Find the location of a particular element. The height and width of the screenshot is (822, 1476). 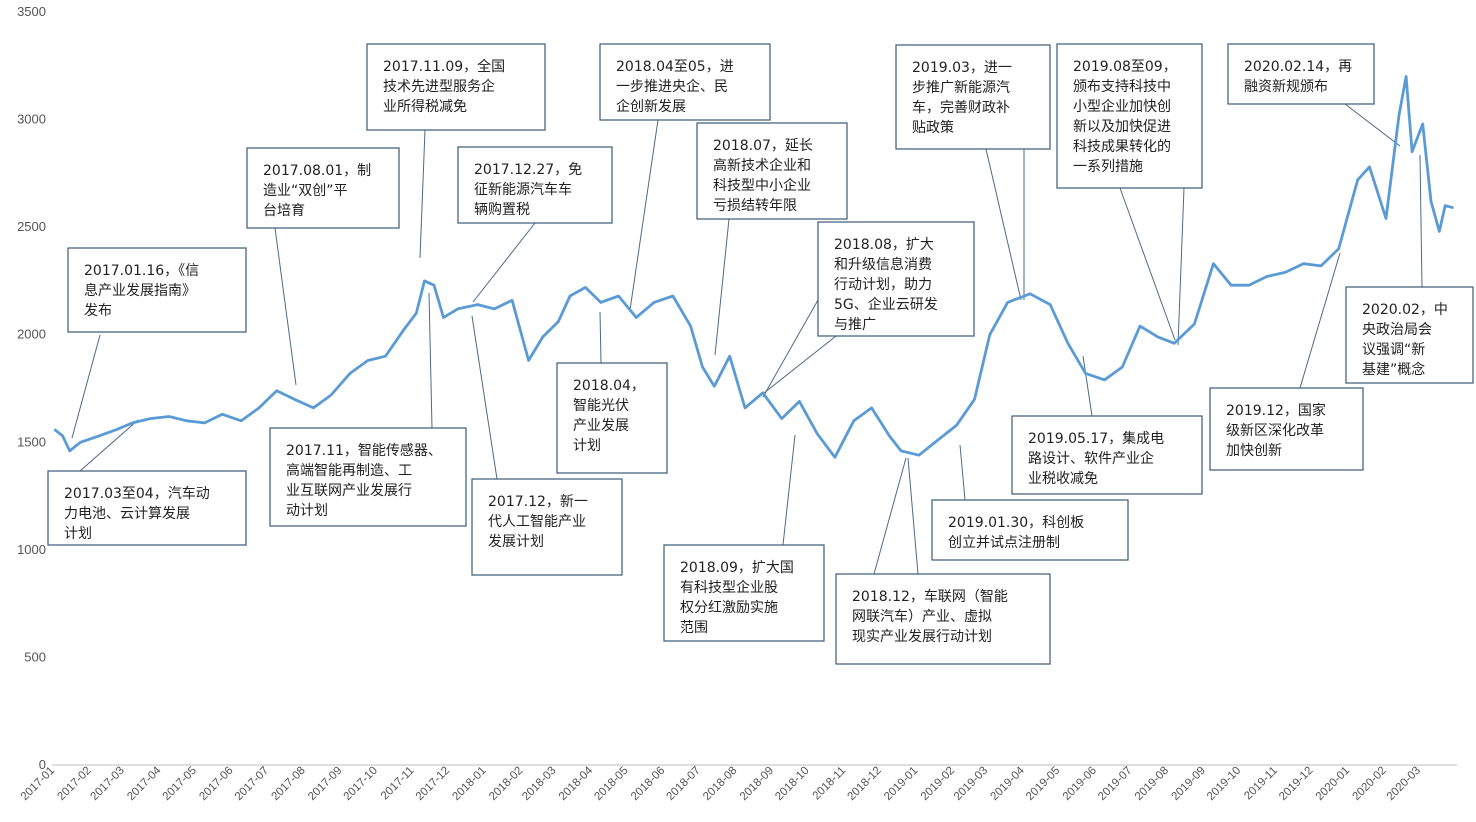

x-tick-label: 2017-10 is located at coordinates (361, 784).